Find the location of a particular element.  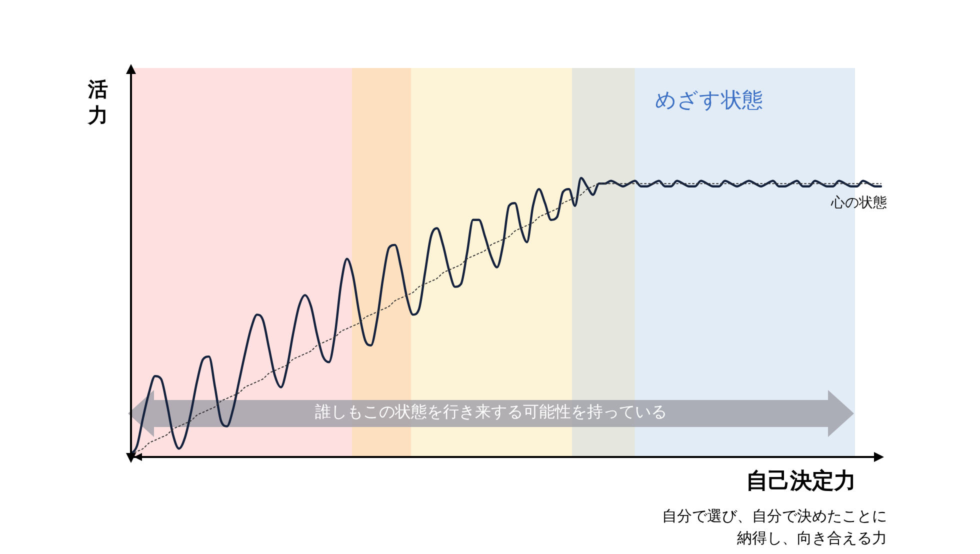

text: 自分で選び、自分で決めたことに納得し、向き合える力 is located at coordinates (774, 527).